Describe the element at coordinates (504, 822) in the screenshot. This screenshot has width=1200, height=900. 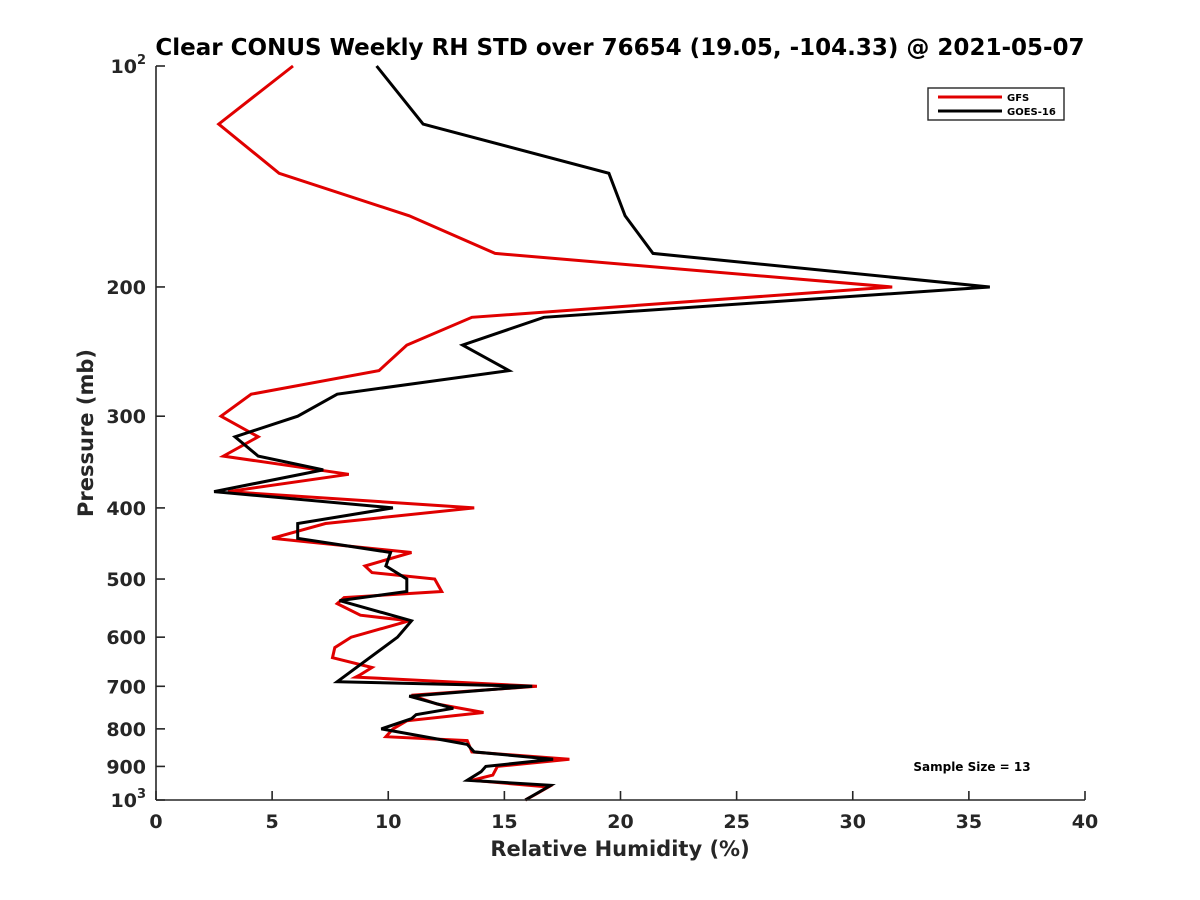
I see `x-tick-label: 15` at that location.